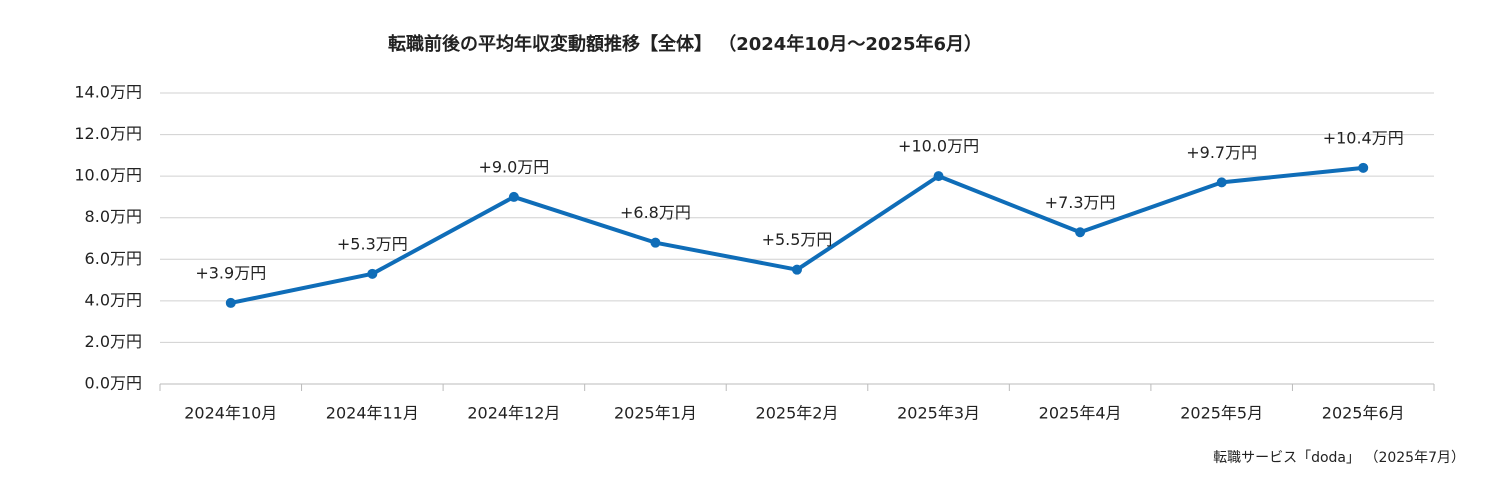 The image size is (1498, 481). I want to click on data-label: +3.9万円, so click(230, 272).